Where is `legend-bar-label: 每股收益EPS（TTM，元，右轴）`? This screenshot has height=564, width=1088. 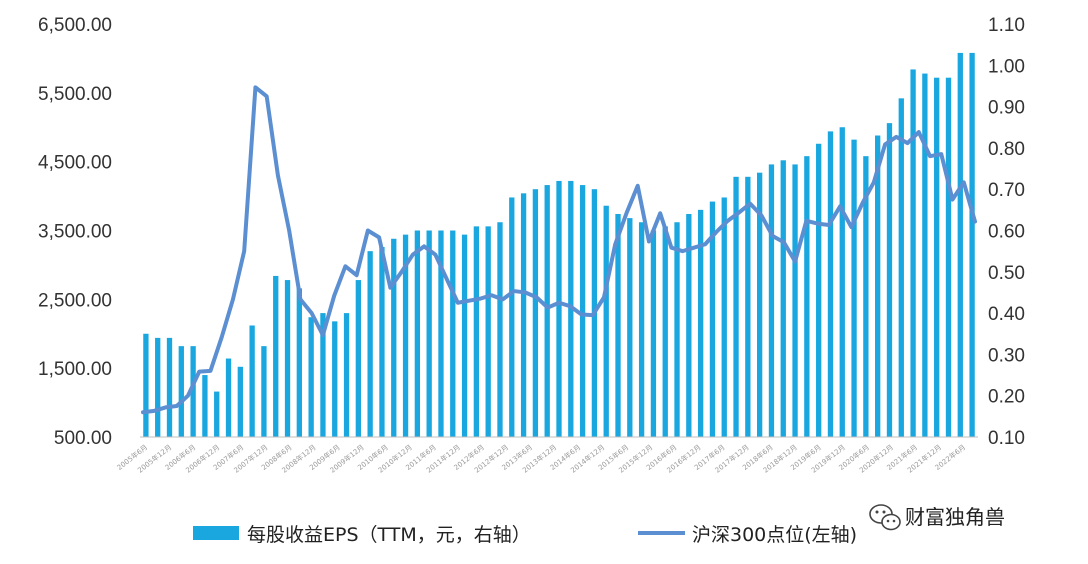
legend-bar-label: 每股收益EPS（TTM，元，右轴） is located at coordinates (389, 535).